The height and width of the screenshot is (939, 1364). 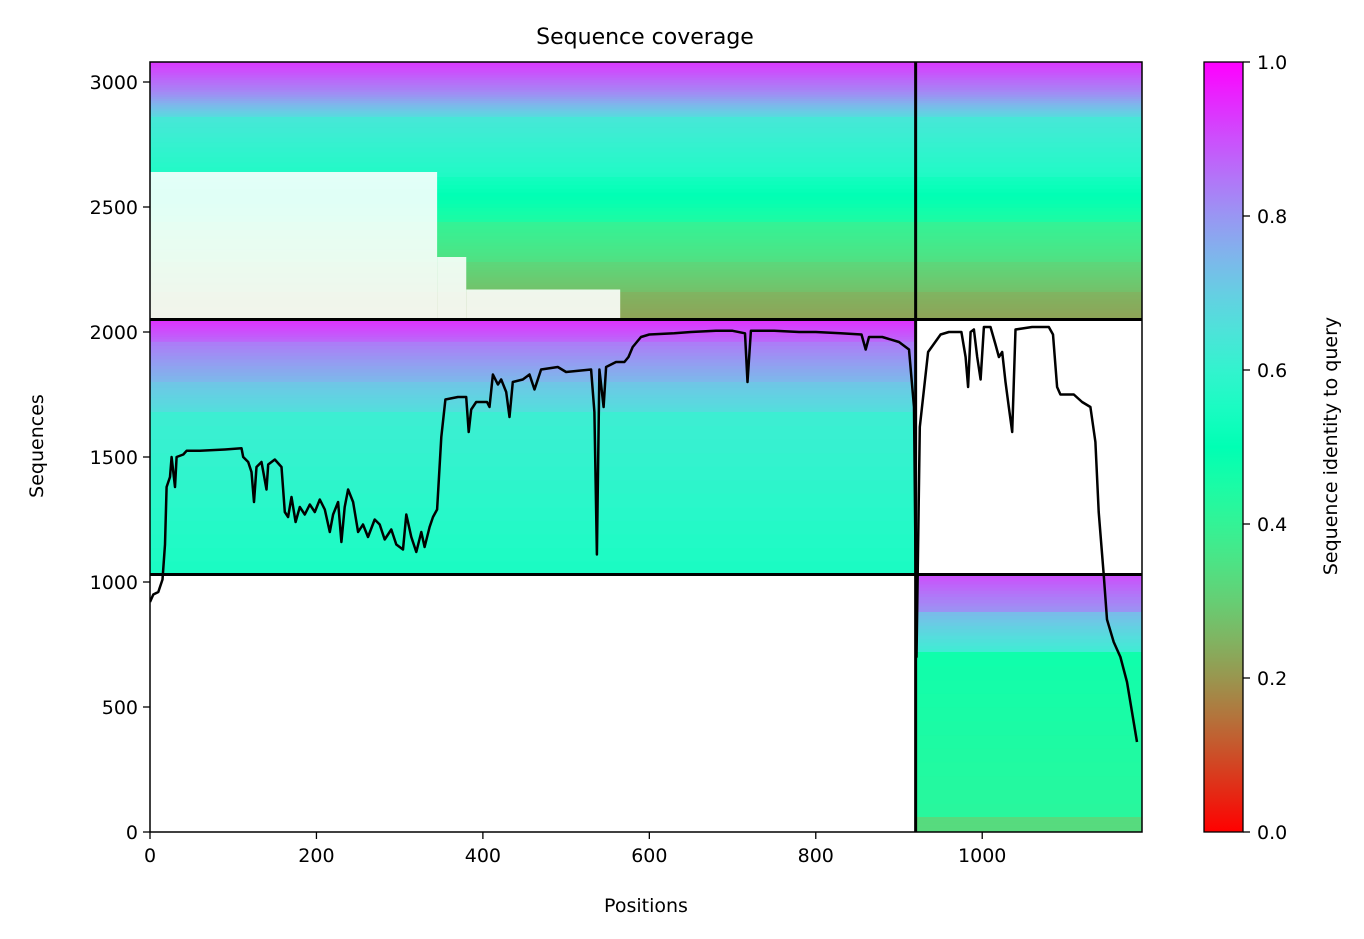 What do you see at coordinates (645, 37) in the screenshot?
I see `chart-title: Sequence coverage` at bounding box center [645, 37].